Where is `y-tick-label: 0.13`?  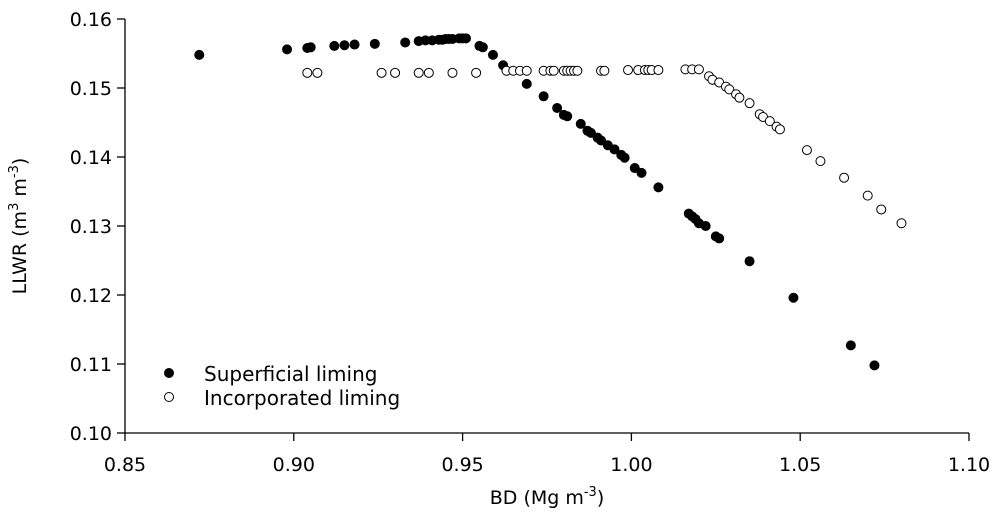 y-tick-label: 0.13 is located at coordinates (91, 227).